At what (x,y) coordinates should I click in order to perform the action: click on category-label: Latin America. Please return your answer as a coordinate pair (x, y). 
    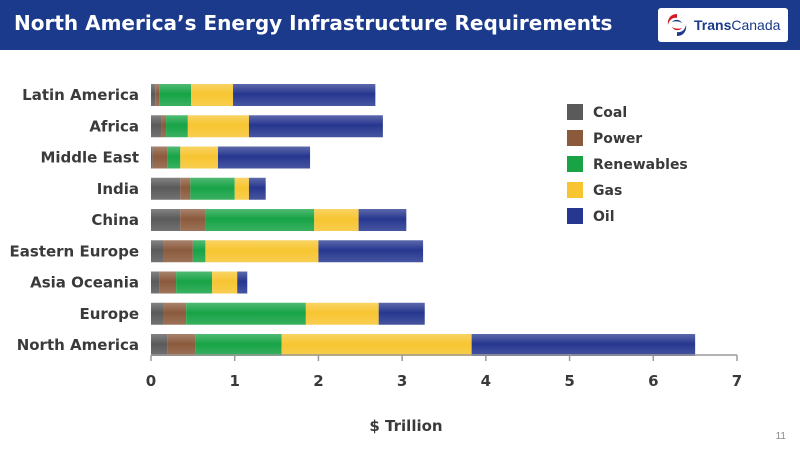
    Looking at the image, I should click on (80, 95).